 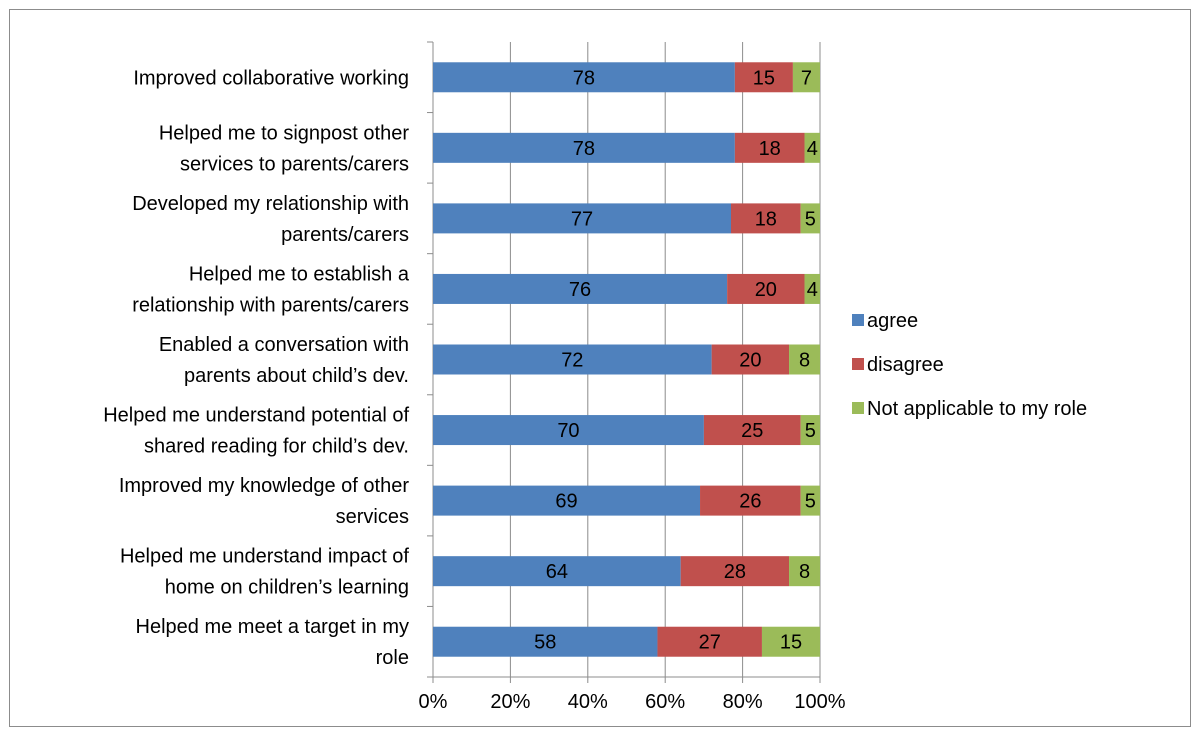 I want to click on data-label: 76, so click(x=580, y=290).